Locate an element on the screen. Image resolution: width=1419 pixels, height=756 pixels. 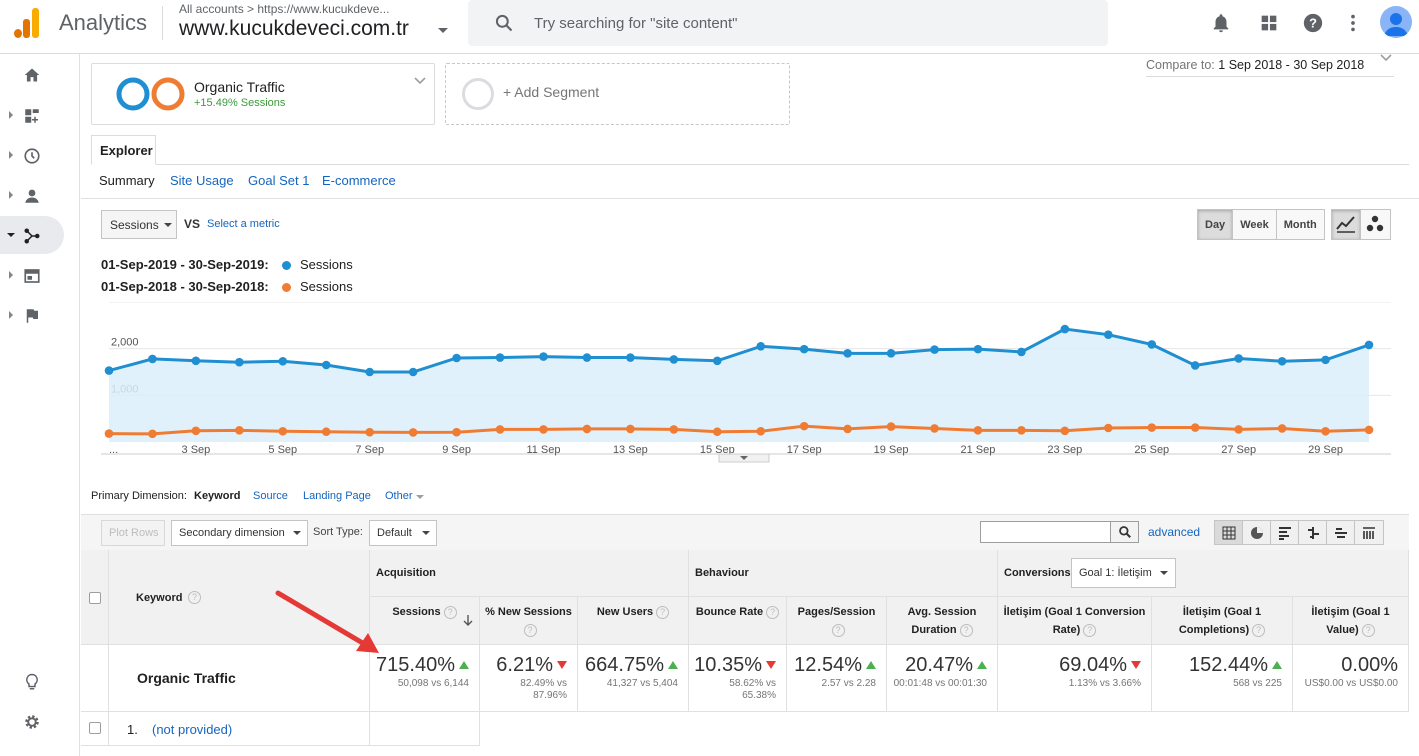
table-search-button is located at coordinates (1125, 532).